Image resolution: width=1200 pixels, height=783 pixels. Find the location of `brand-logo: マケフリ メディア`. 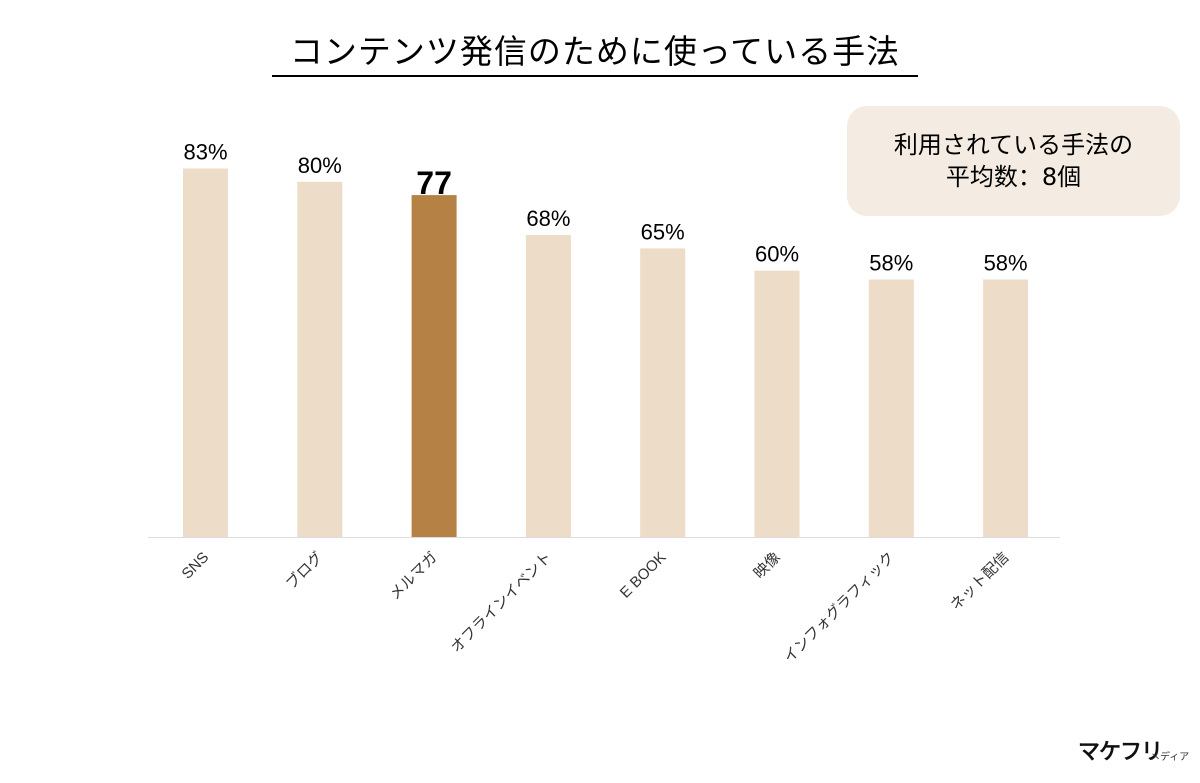

brand-logo: マケフリ メディア is located at coordinates (1134, 750).